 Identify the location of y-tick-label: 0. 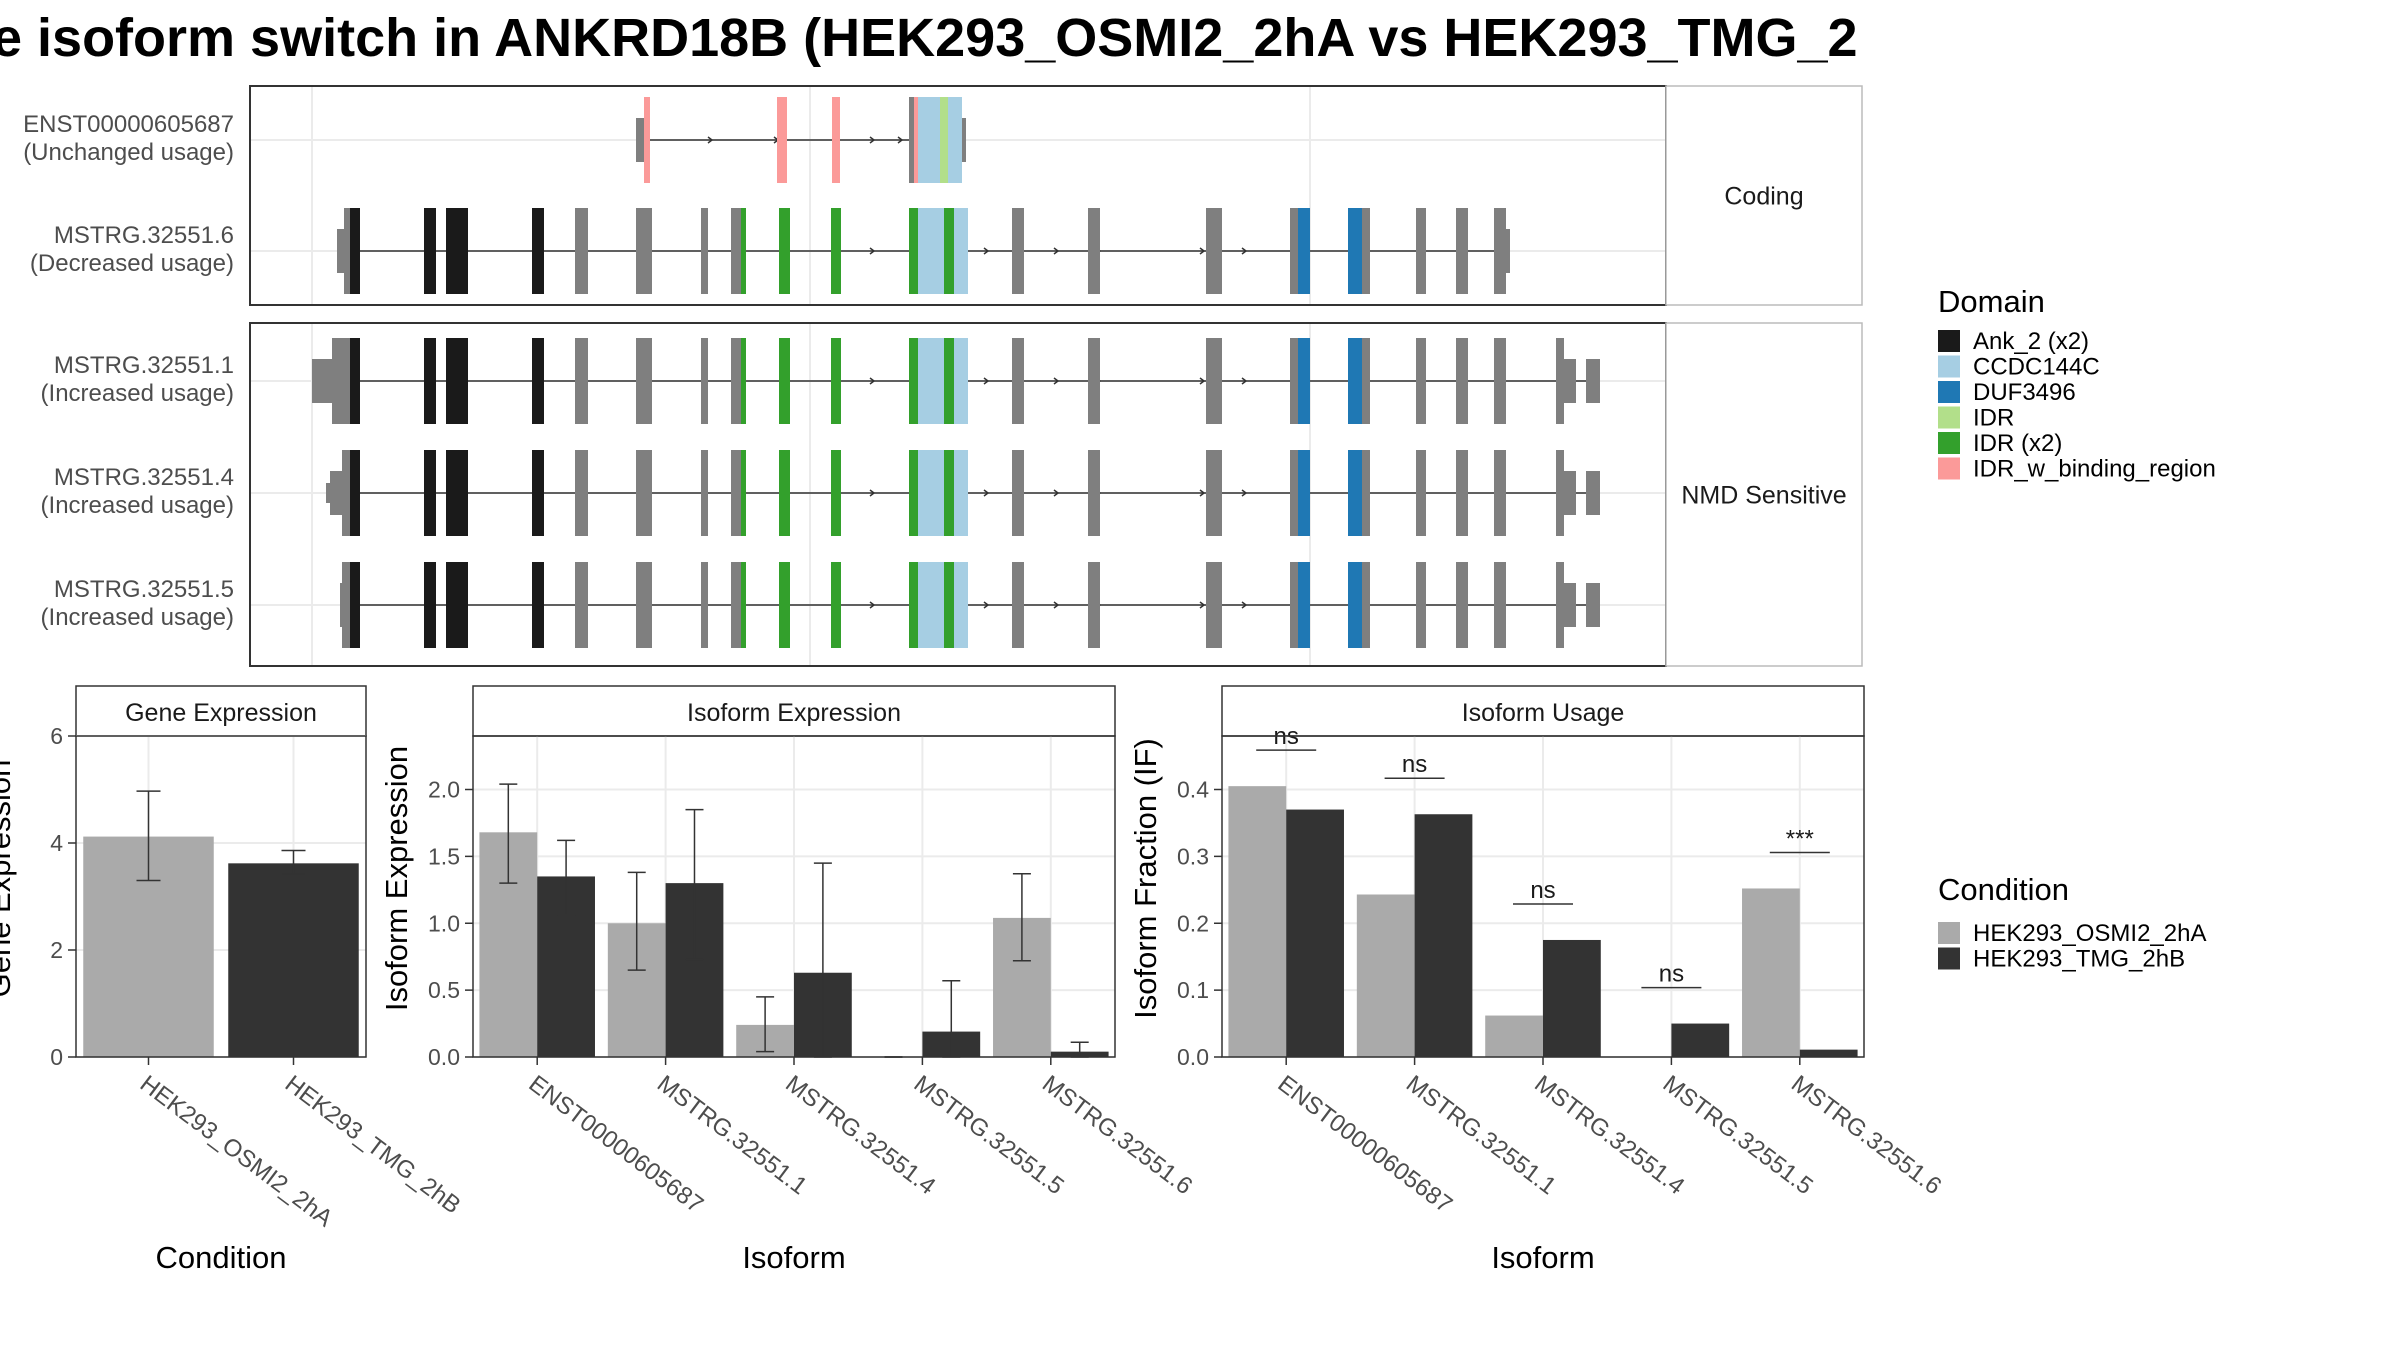
(56, 1057).